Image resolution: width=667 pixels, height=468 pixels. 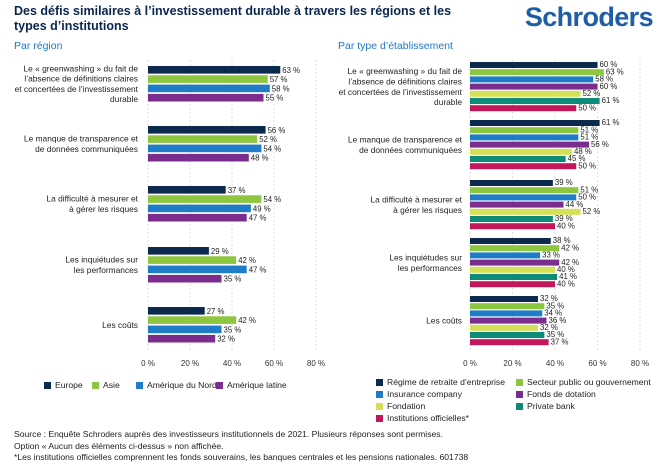 I want to click on data-label: 42 %, so click(x=247, y=320).